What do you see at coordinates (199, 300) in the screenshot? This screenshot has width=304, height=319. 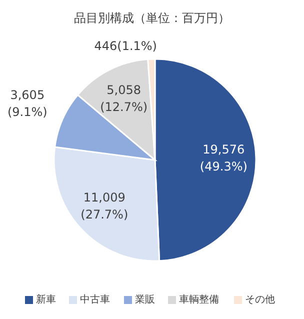 I see `legend-label: 車輌整備` at bounding box center [199, 300].